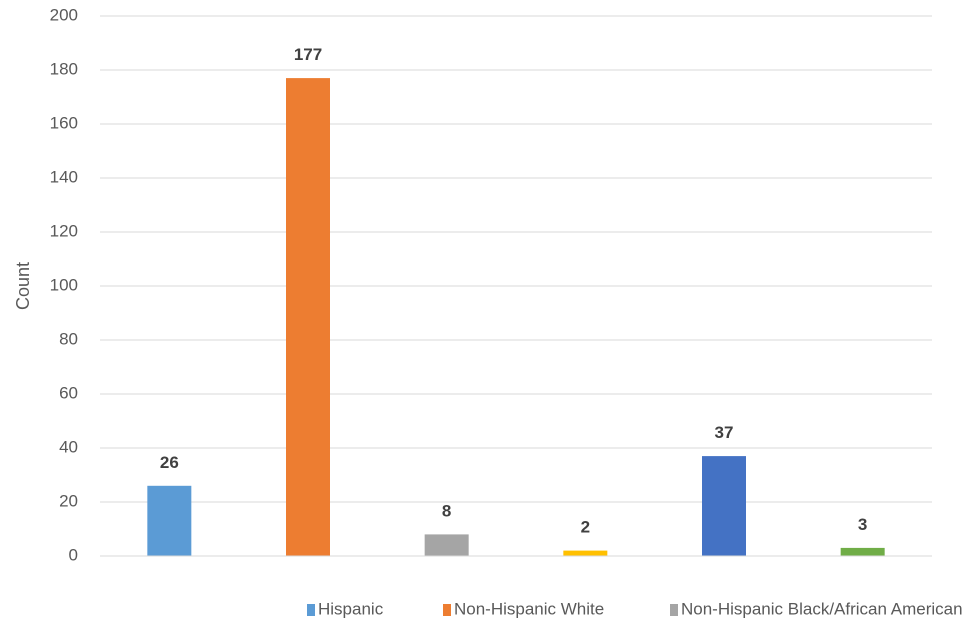 The height and width of the screenshot is (630, 970). I want to click on data-label: 37, so click(724, 432).